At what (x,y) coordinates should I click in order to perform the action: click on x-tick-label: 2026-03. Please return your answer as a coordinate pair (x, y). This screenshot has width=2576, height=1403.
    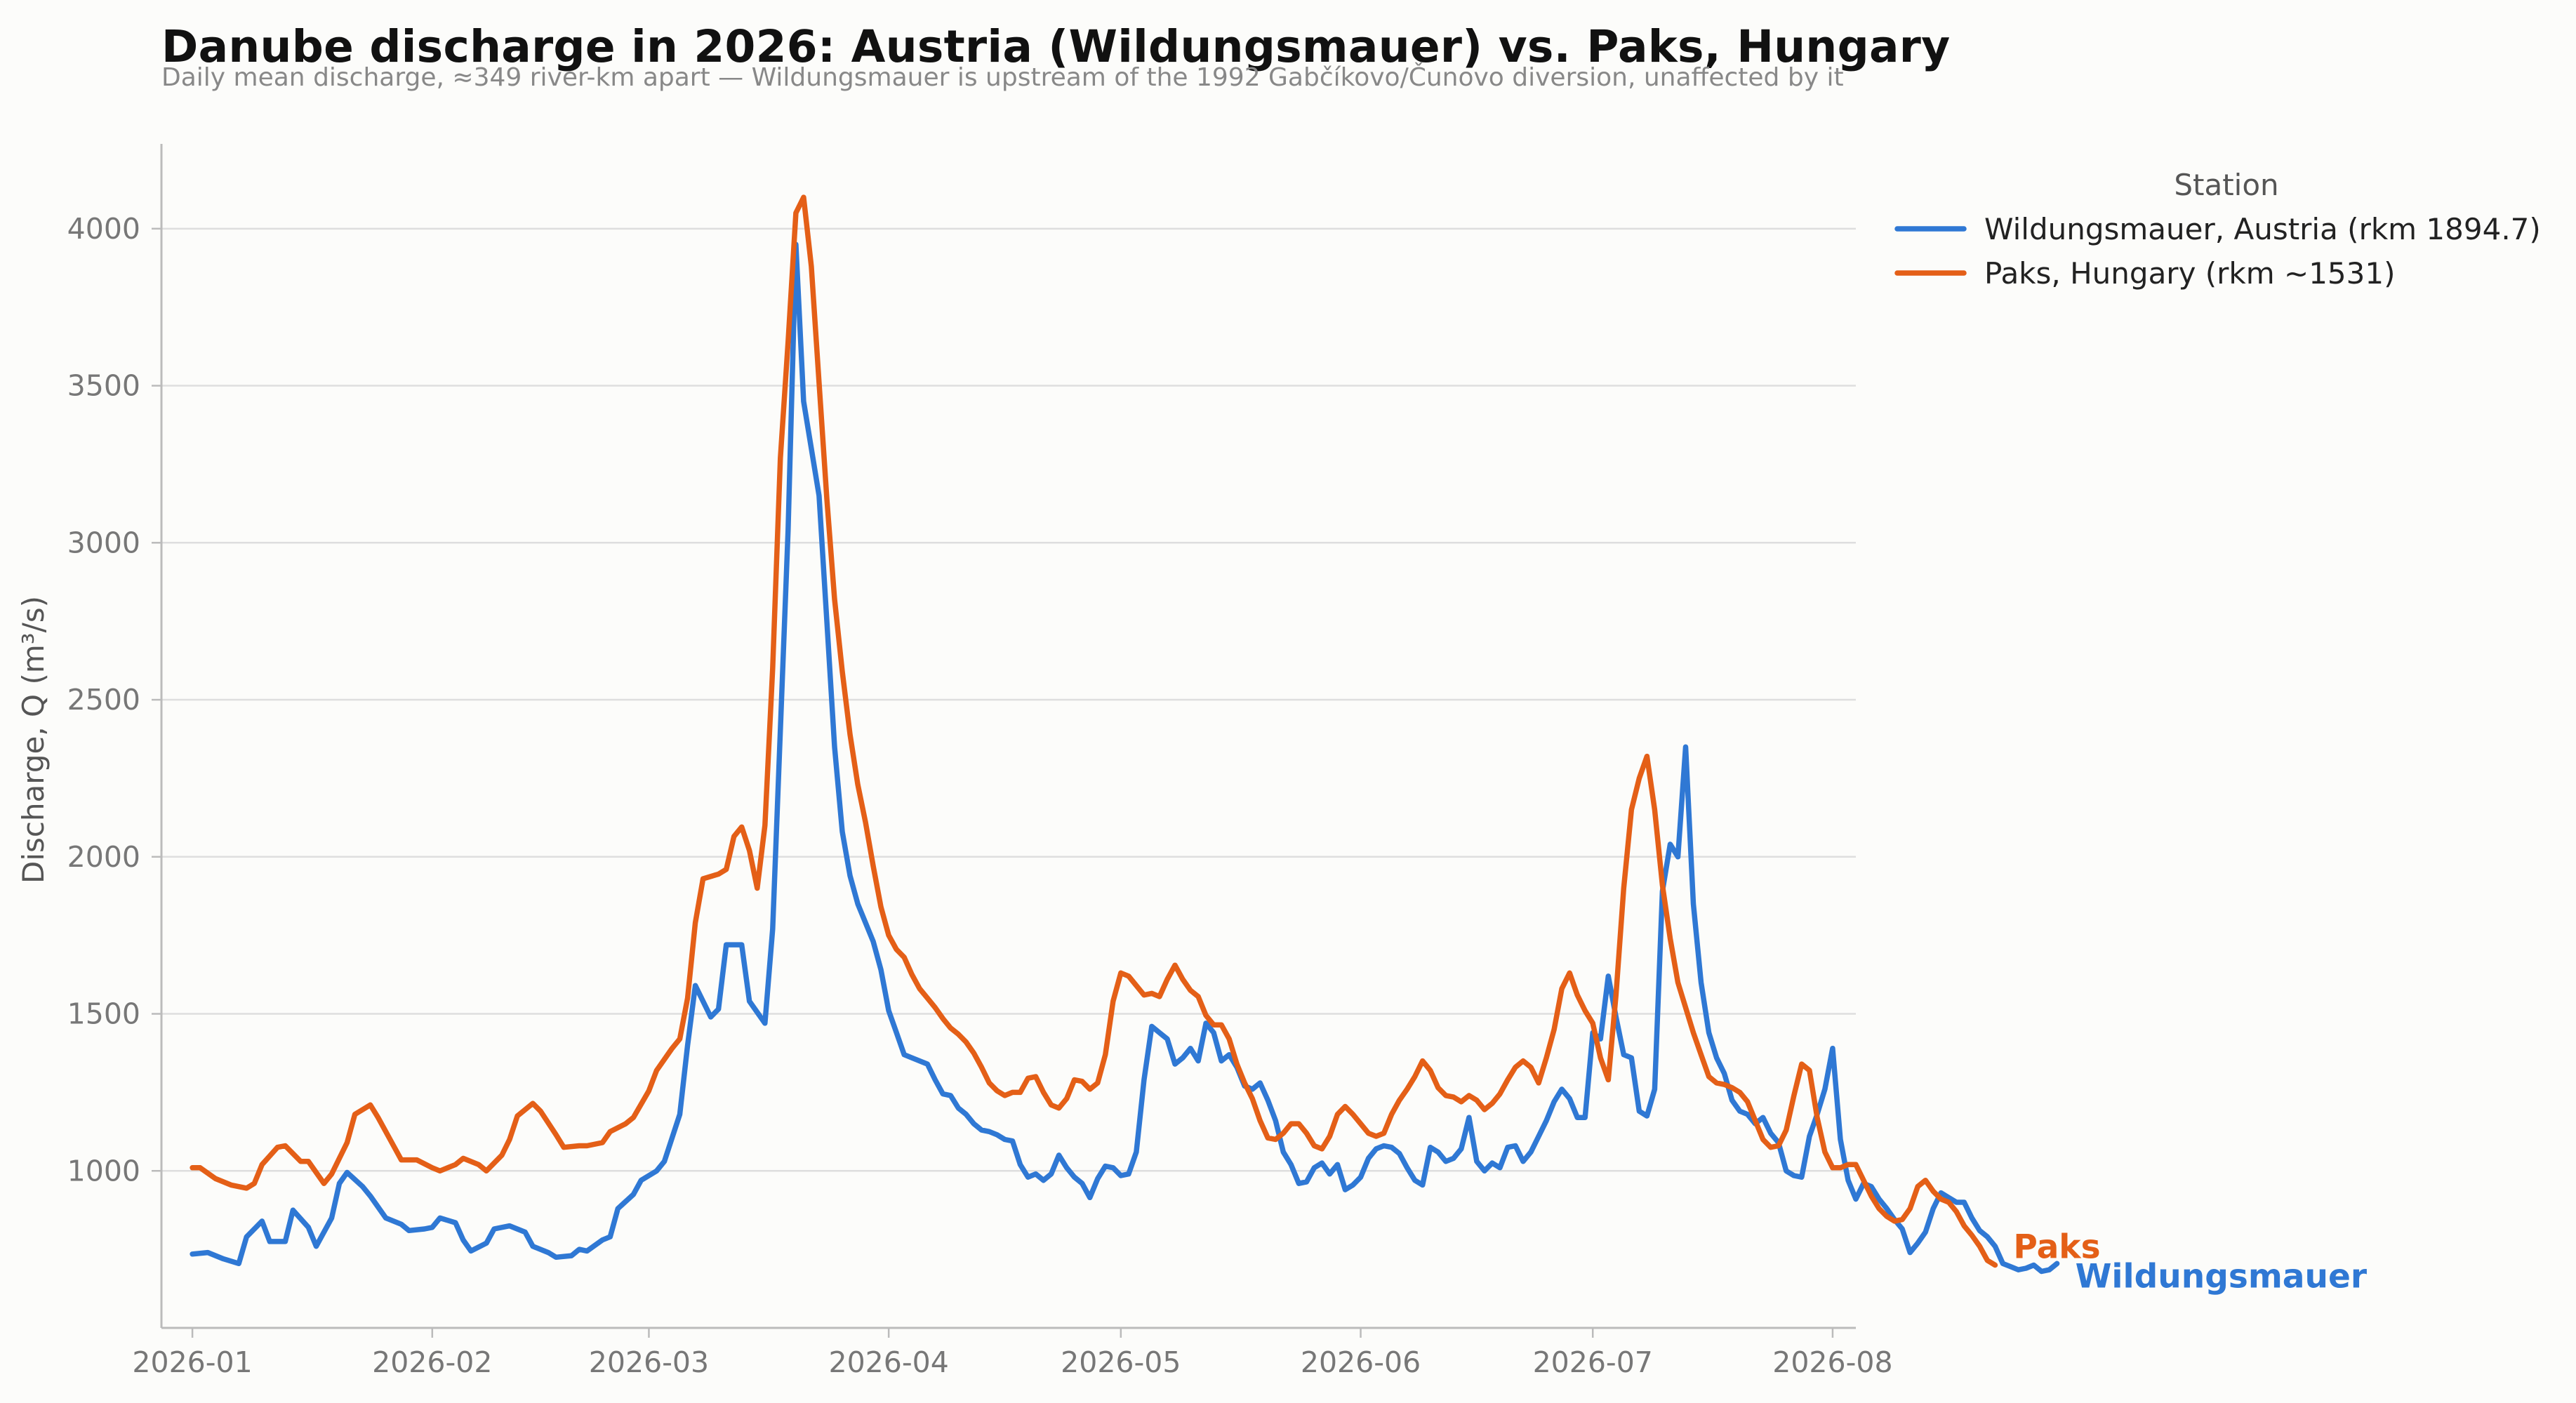
    Looking at the image, I should click on (649, 1362).